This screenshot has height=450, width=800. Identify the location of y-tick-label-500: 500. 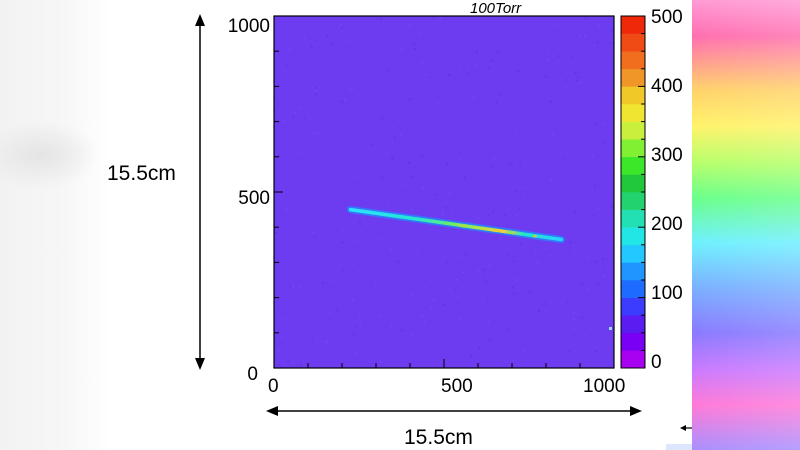
(254, 198).